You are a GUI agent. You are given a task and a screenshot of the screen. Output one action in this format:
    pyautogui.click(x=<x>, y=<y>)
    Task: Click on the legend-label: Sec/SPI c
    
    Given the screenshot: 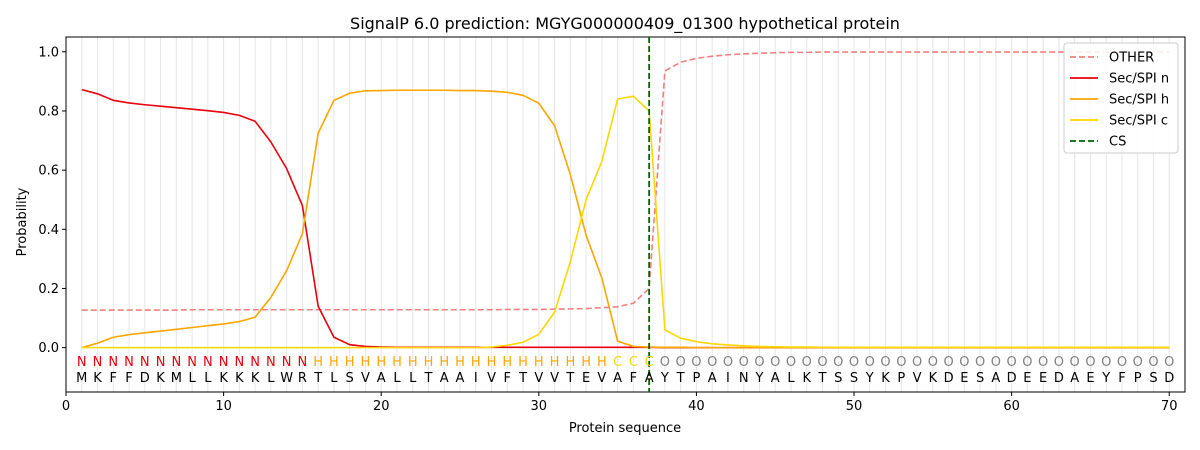 What is the action you would take?
    pyautogui.click(x=1138, y=121)
    